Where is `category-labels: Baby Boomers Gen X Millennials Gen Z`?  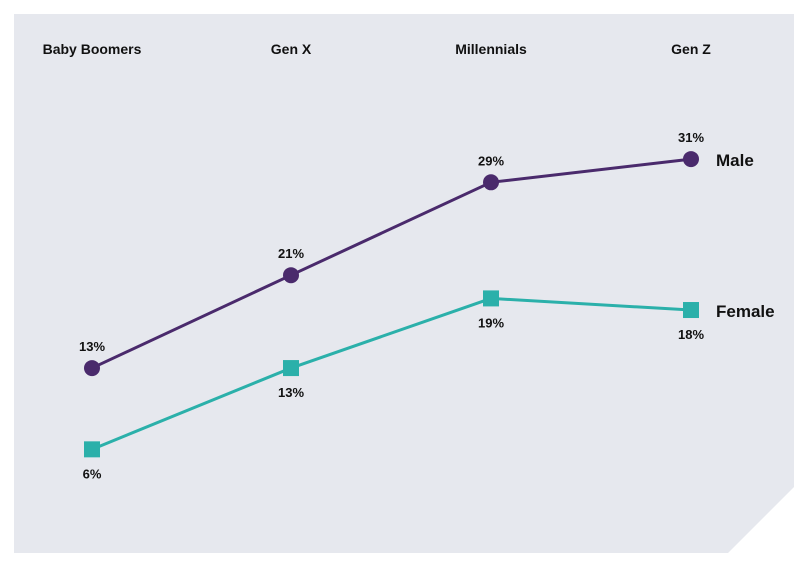 category-labels: Baby Boomers Gen X Millennials Gen Z is located at coordinates (377, 49).